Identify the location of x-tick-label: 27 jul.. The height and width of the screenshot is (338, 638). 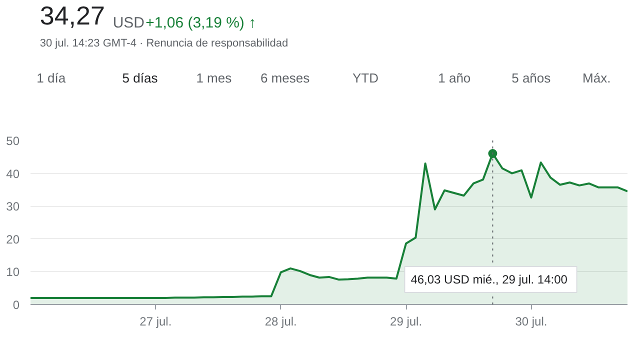
(156, 321).